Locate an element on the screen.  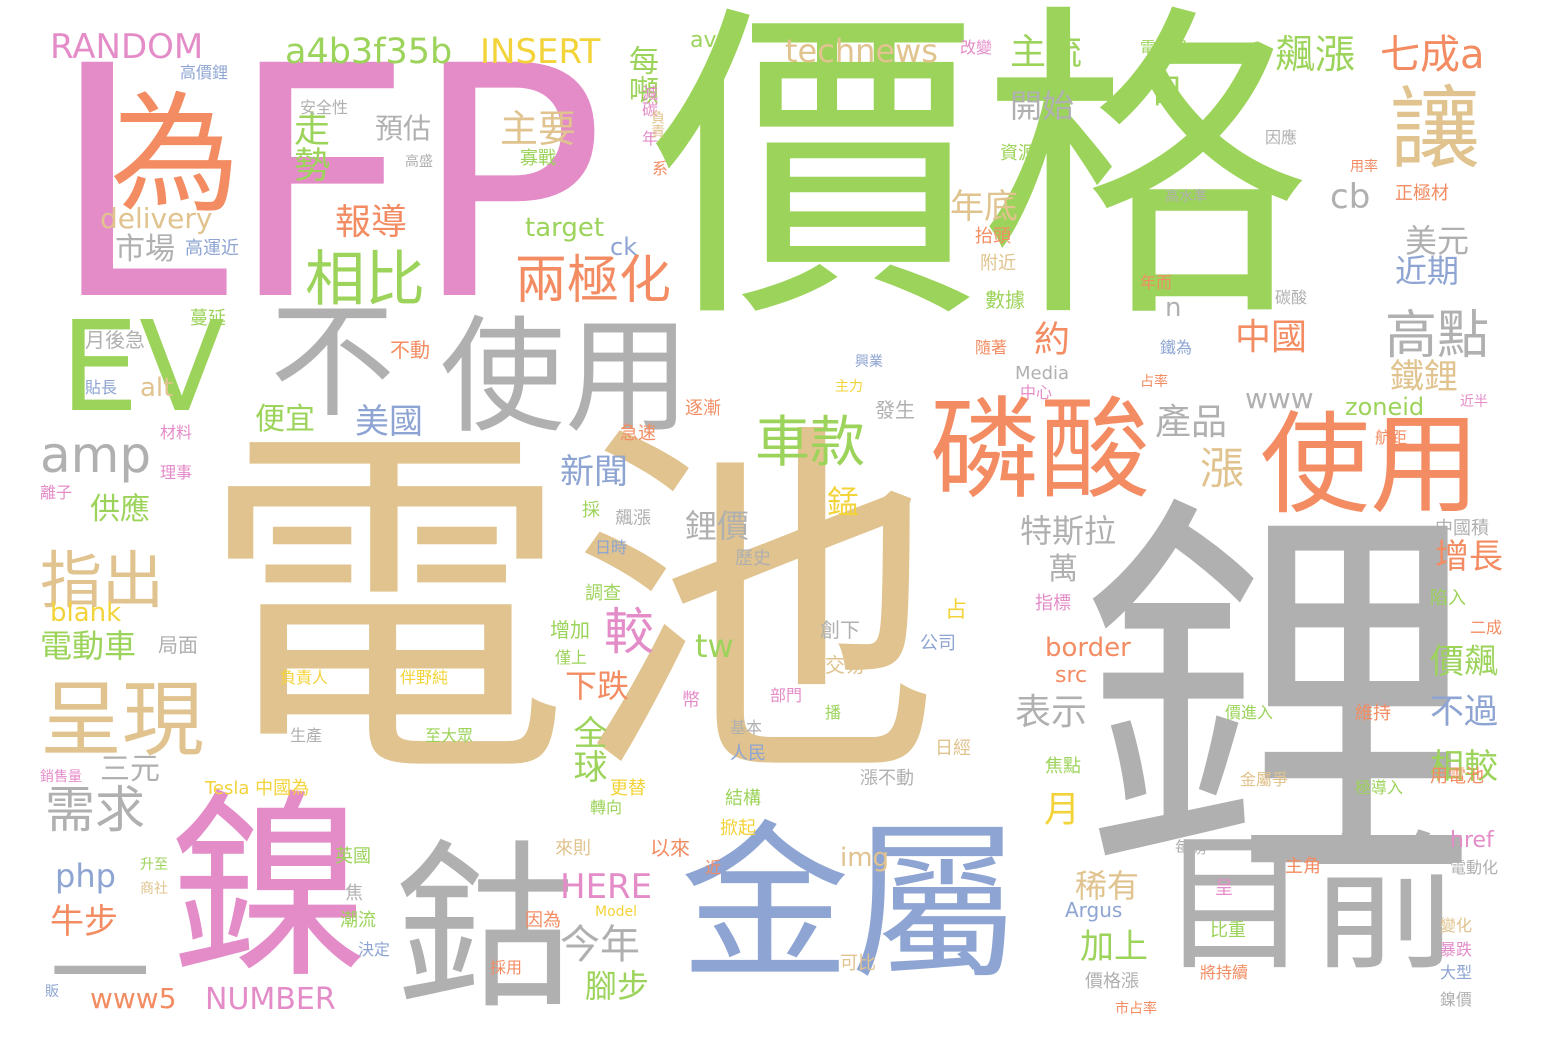
cloud-word: tw is located at coordinates (714, 646).